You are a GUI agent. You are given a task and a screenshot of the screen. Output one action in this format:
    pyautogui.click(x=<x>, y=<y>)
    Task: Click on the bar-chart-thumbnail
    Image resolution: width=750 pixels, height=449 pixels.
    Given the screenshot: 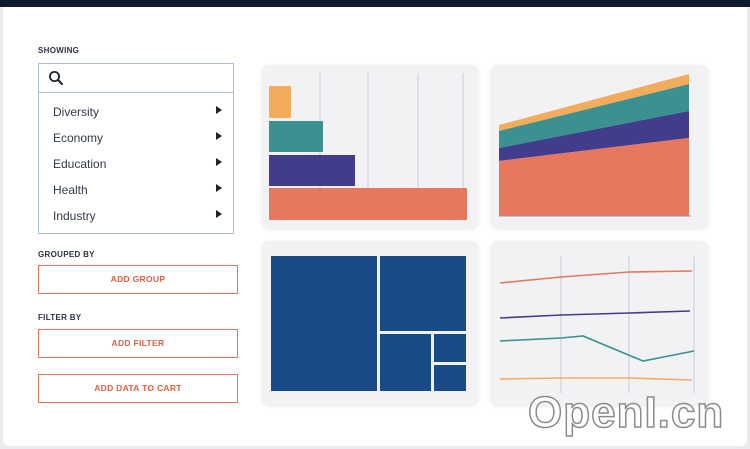 What is the action you would take?
    pyautogui.click(x=370, y=146)
    